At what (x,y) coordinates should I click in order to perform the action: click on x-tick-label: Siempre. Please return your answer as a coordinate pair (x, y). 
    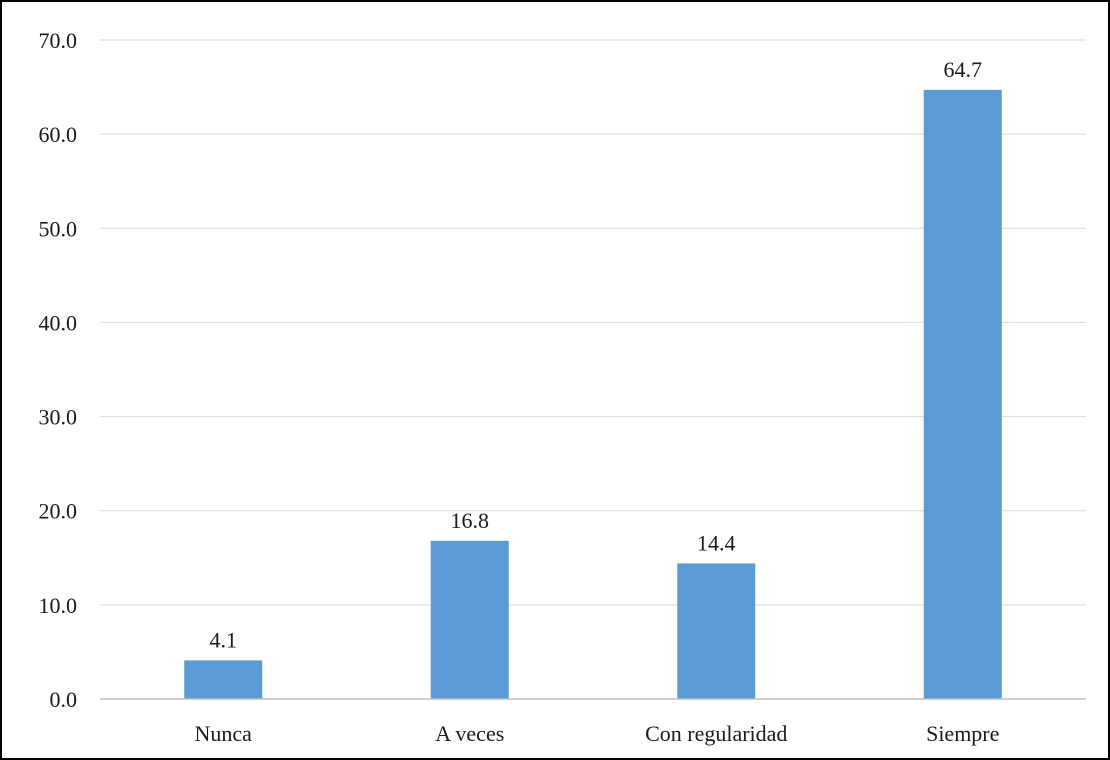
    Looking at the image, I should click on (962, 733).